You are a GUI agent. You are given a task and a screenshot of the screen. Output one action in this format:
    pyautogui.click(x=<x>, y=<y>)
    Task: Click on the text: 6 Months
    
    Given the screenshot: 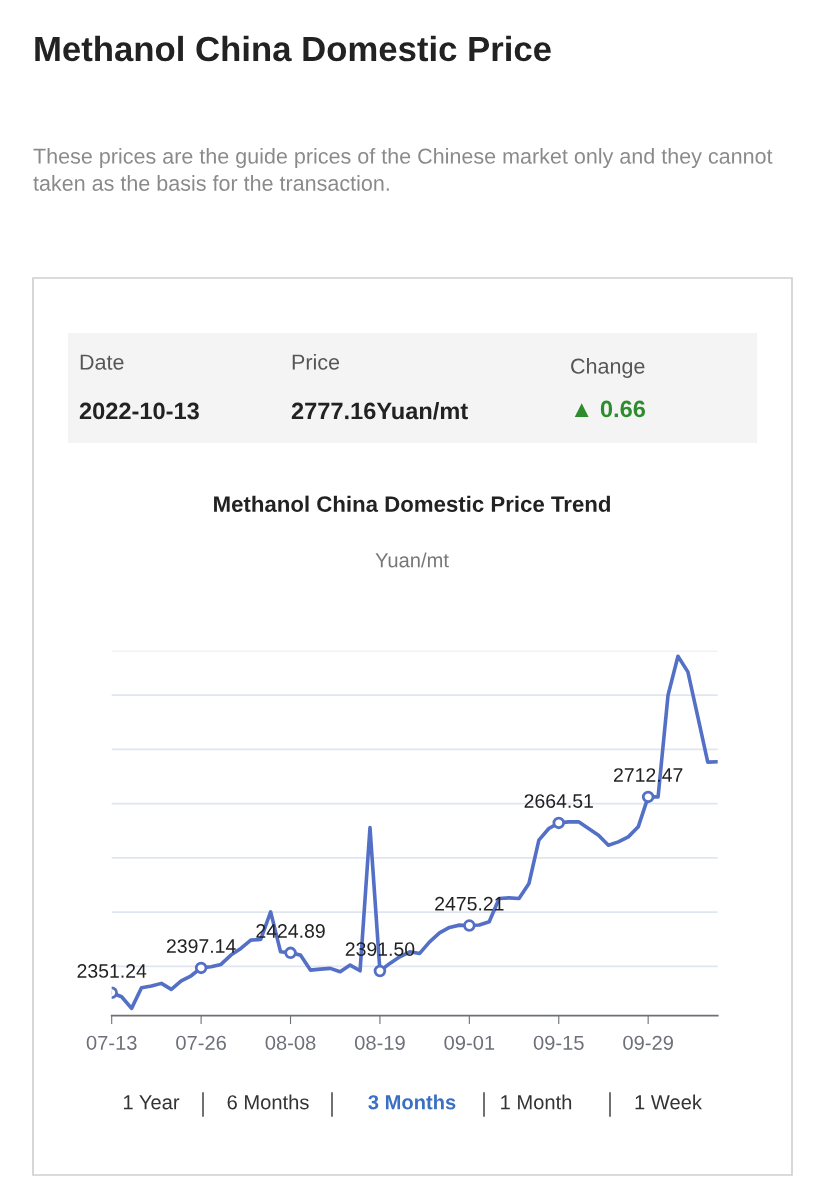 What is the action you would take?
    pyautogui.click(x=268, y=1102)
    